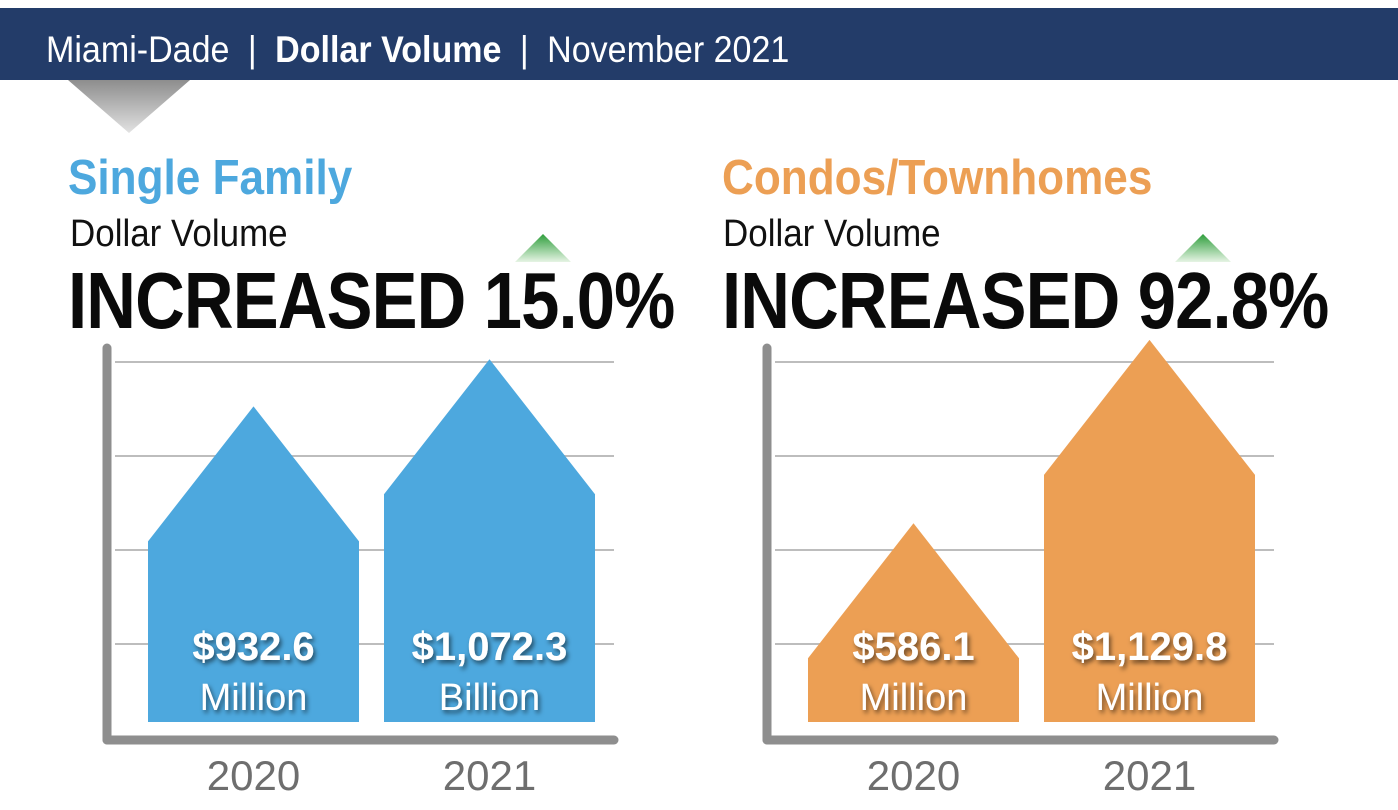  I want to click on header-region: Miami-Dade, so click(138, 49).